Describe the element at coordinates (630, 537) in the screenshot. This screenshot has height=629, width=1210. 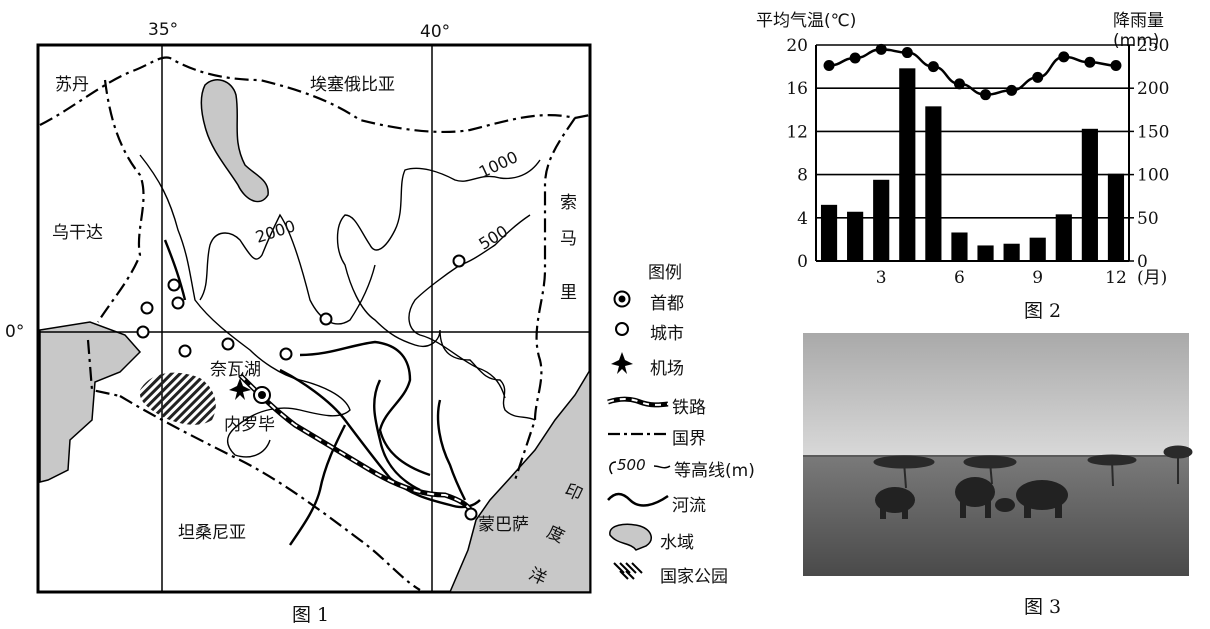
I see `water-icon` at that location.